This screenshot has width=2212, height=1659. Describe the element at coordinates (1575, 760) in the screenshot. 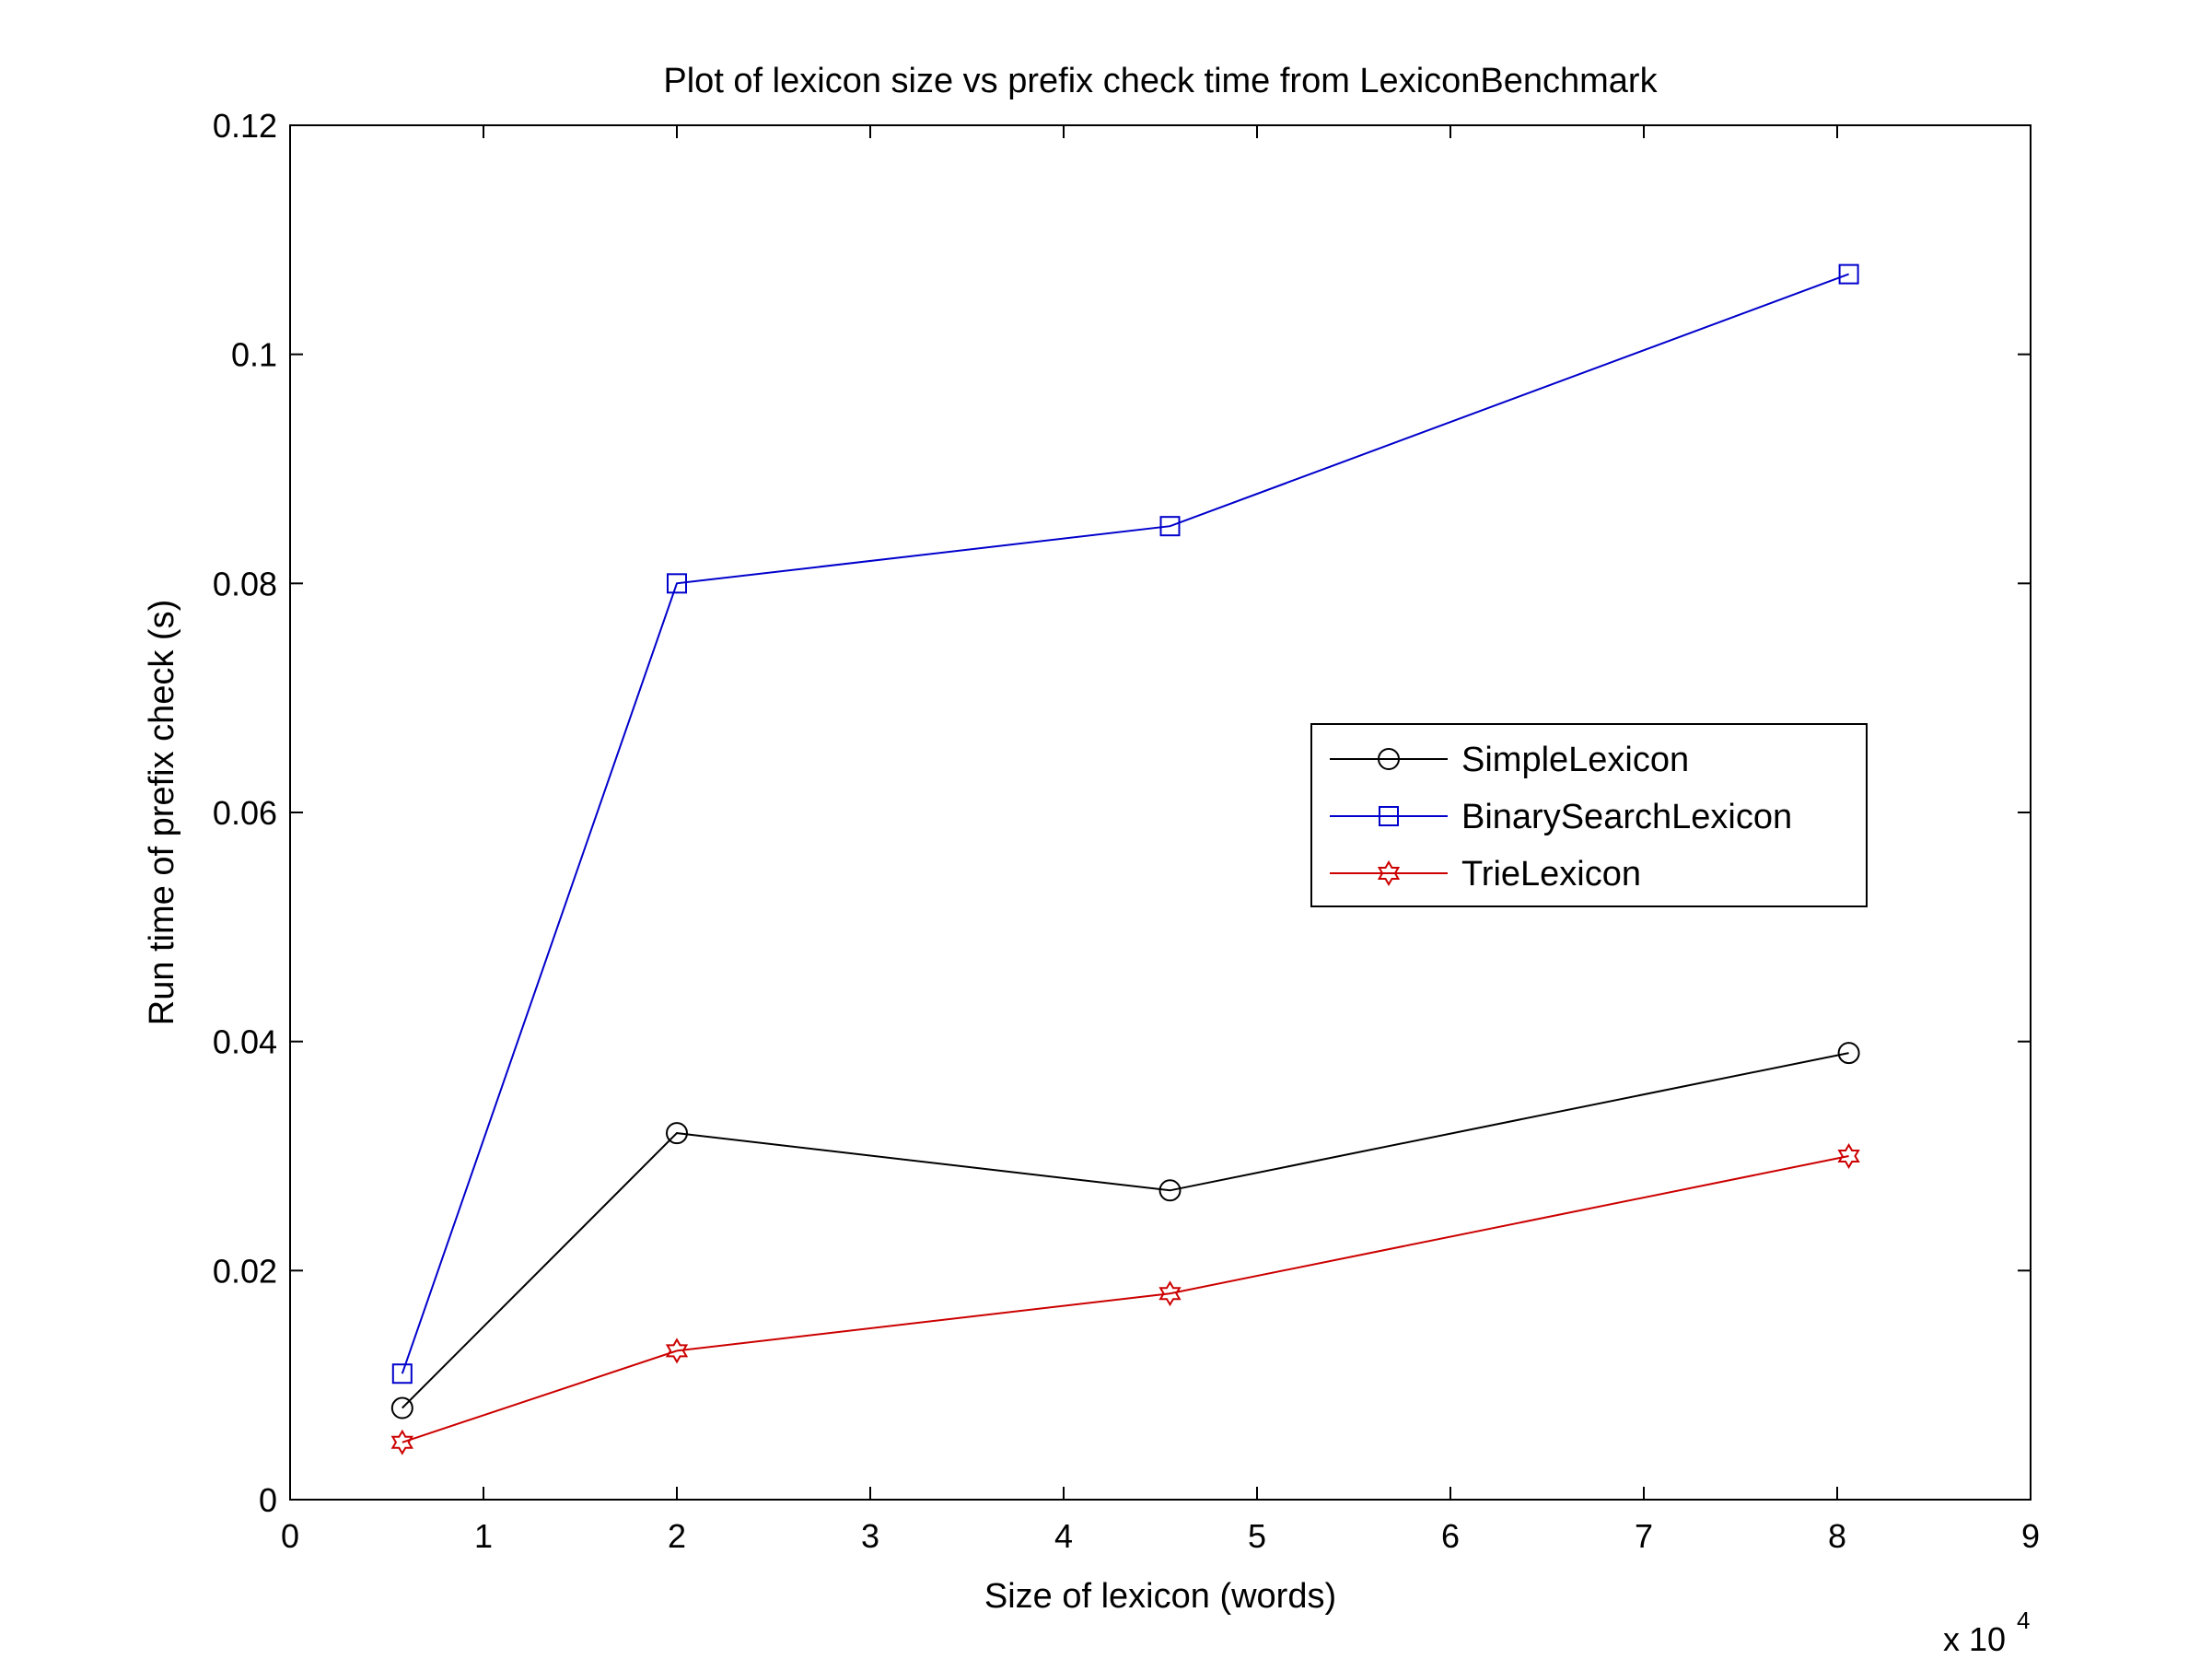

I see `legend-label: SimpleLexicon` at that location.